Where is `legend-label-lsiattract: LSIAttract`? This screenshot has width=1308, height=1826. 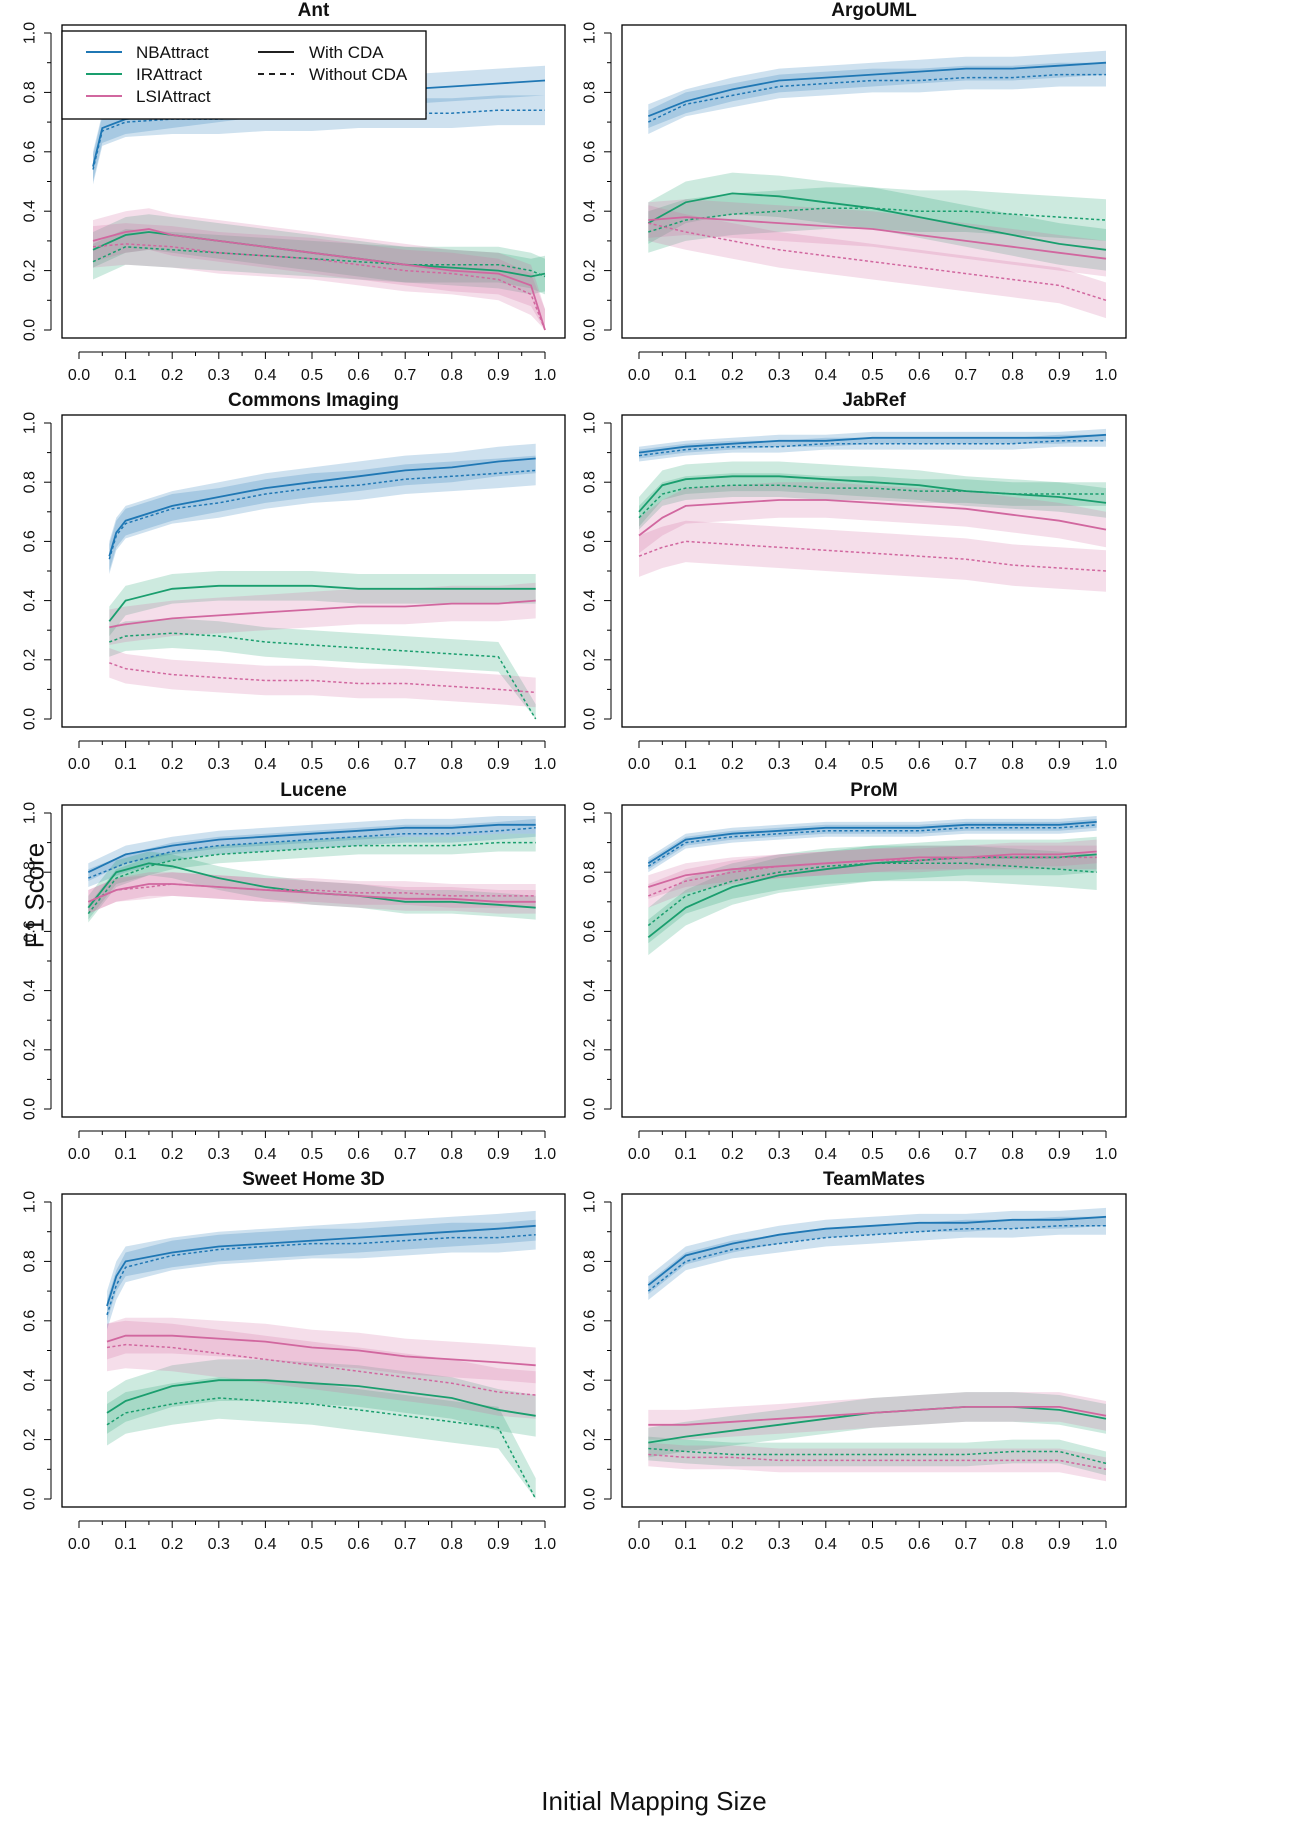 legend-label-lsiattract: LSIAttract is located at coordinates (173, 96).